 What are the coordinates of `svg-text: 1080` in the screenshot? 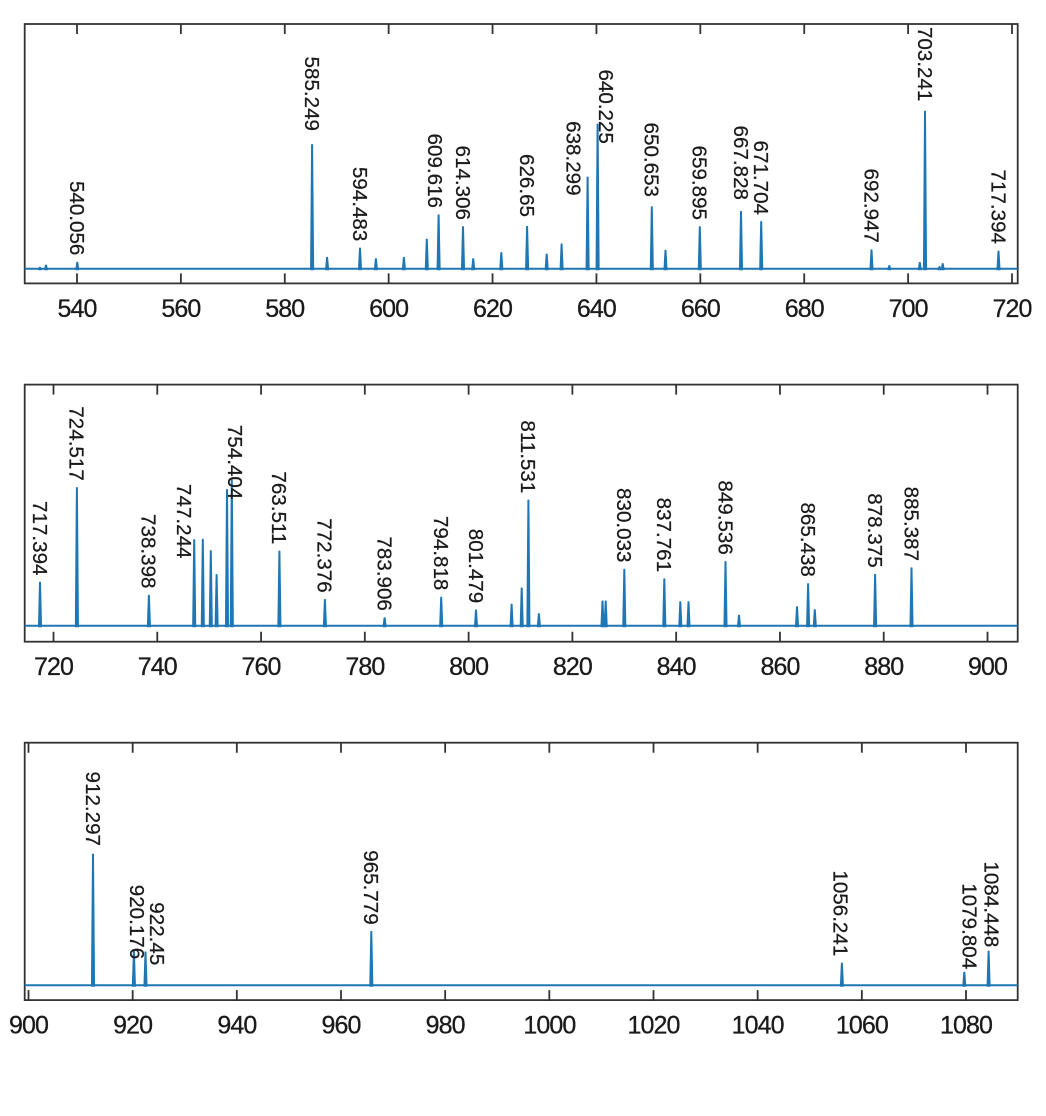 It's located at (966, 1026).